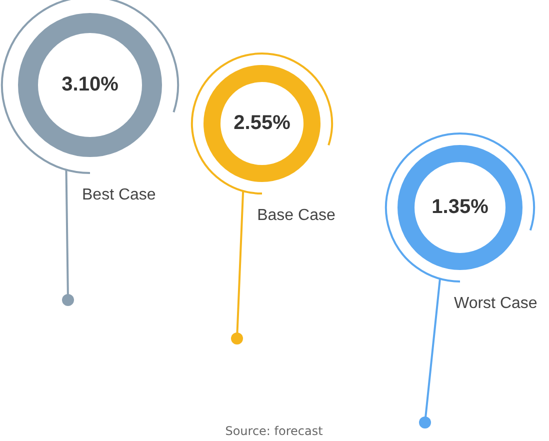  What do you see at coordinates (496, 303) in the screenshot?
I see `category-label: Worst Case` at bounding box center [496, 303].